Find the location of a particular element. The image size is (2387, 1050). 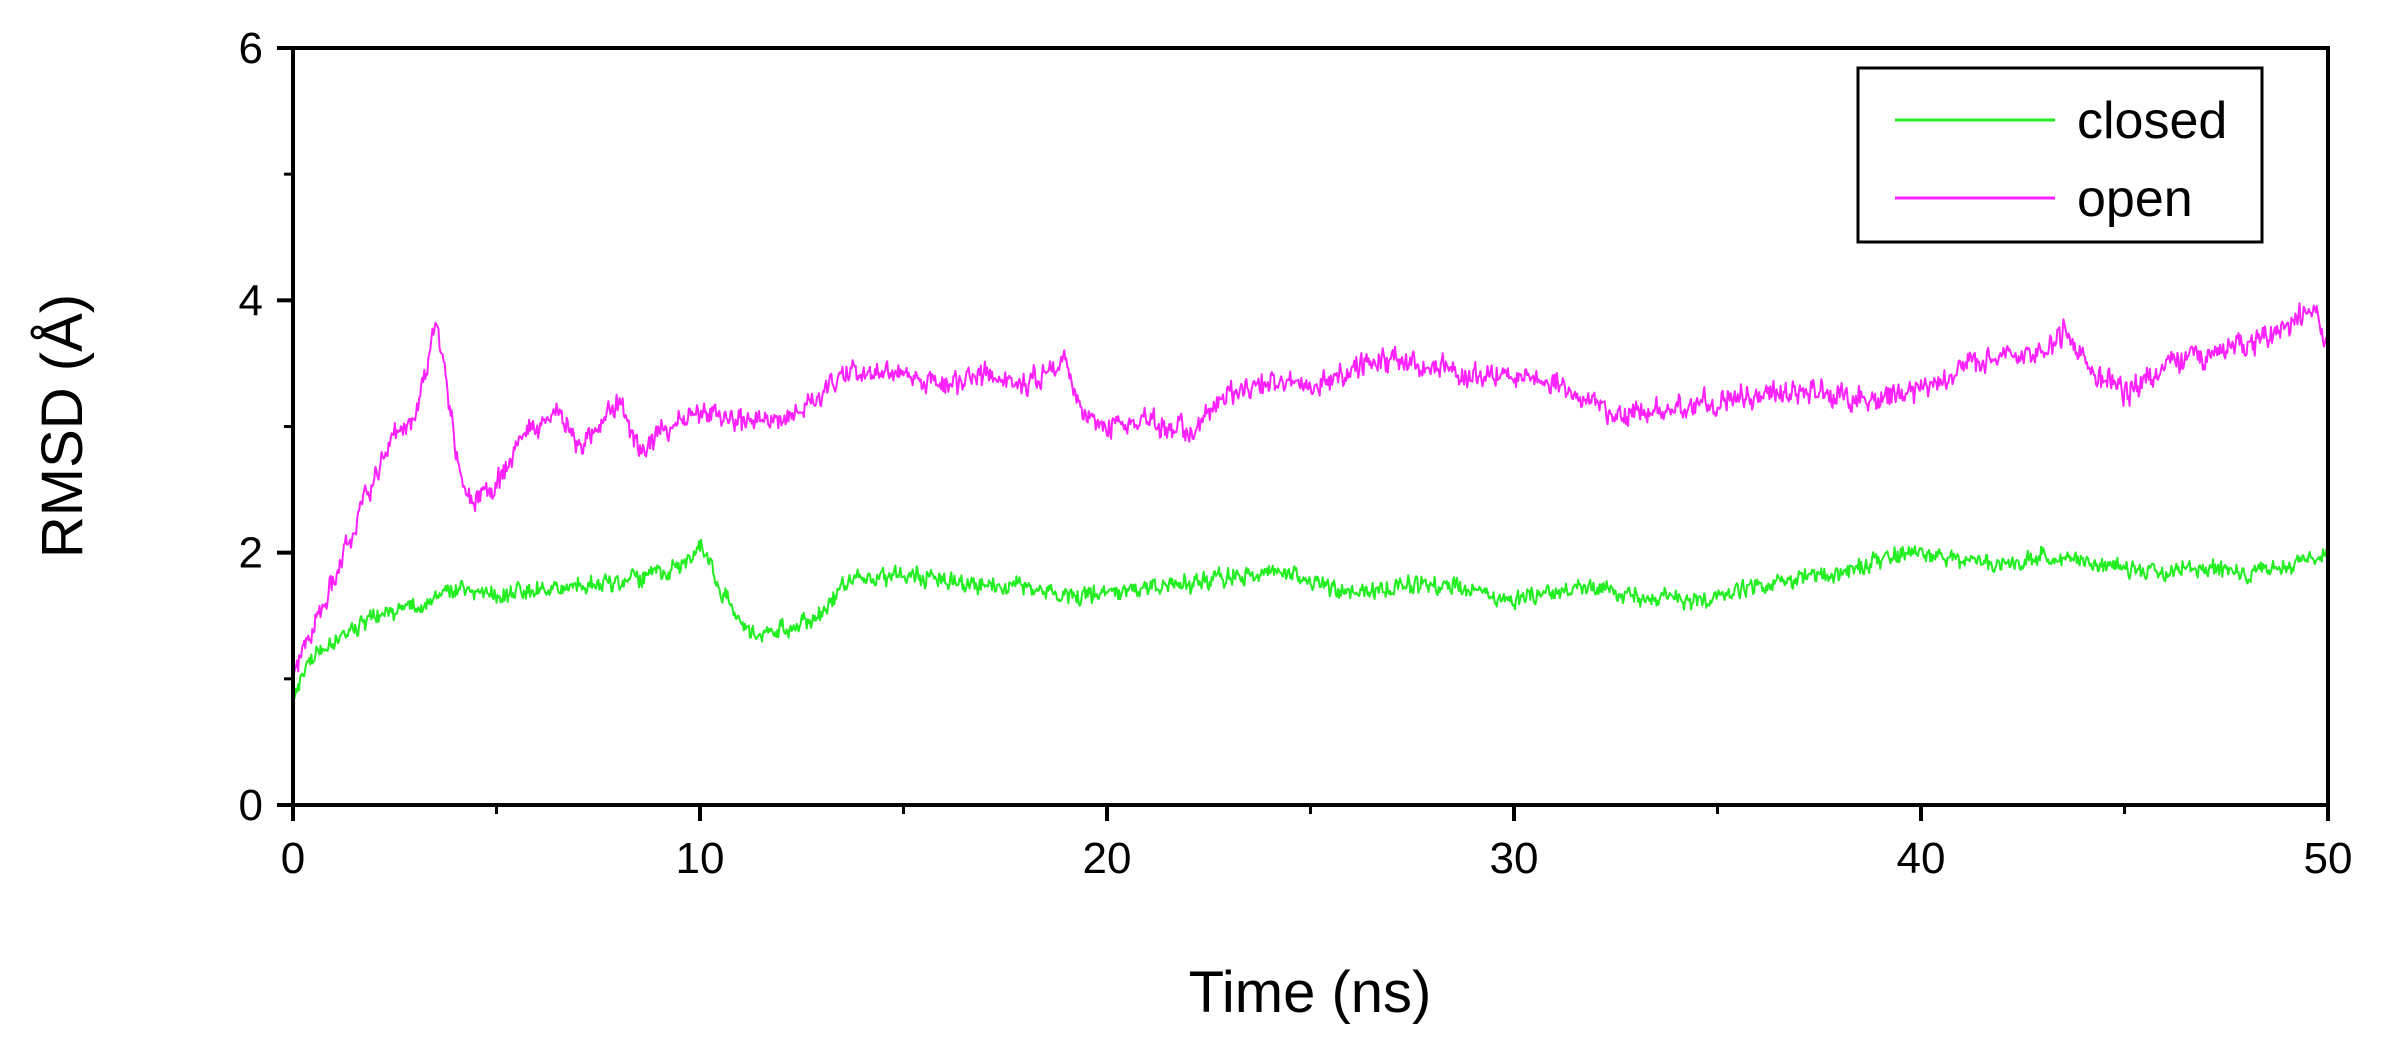

x-tick-label: 50 is located at coordinates (2328, 858).